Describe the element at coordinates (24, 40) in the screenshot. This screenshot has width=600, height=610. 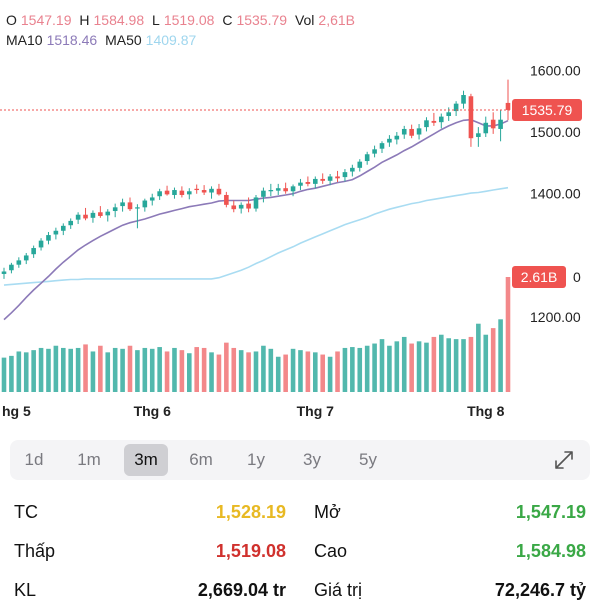
I see `ma10-label: MA10` at that location.